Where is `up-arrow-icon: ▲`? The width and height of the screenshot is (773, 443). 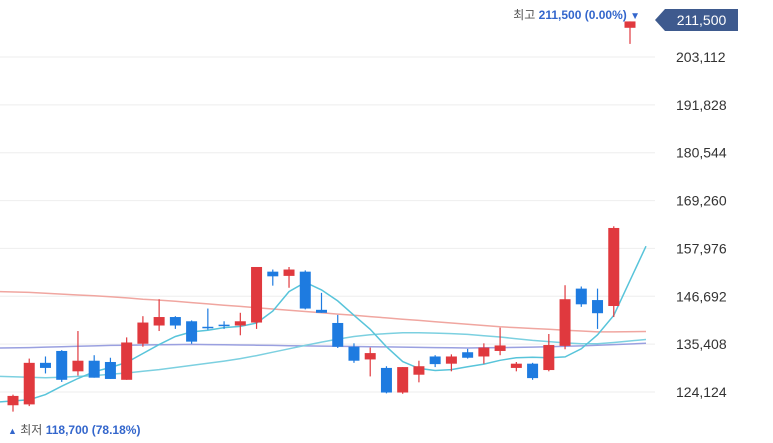
up-arrow-icon: ▲ is located at coordinates (12, 431).